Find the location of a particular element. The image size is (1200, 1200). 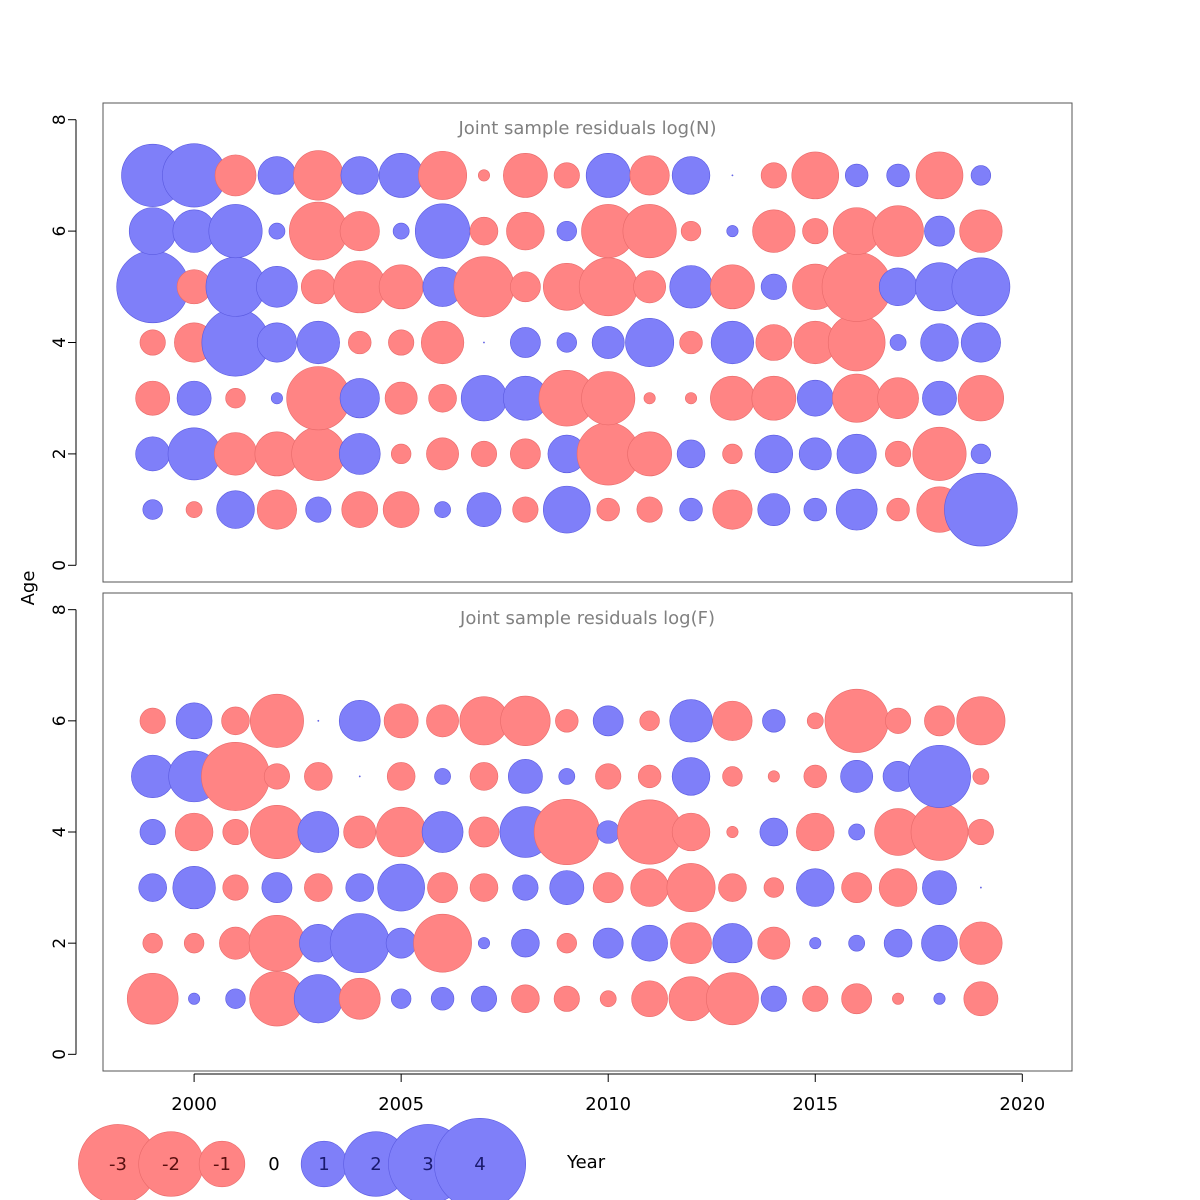

y-tick-label: 0 is located at coordinates (60, 565).